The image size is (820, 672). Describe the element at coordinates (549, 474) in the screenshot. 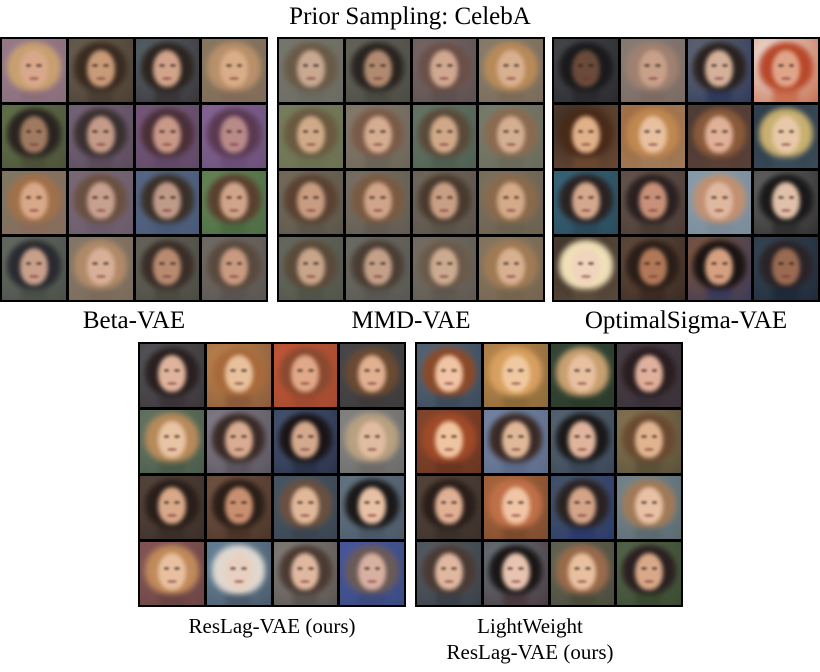

I see `lightweight-reslag-vae-grid` at that location.